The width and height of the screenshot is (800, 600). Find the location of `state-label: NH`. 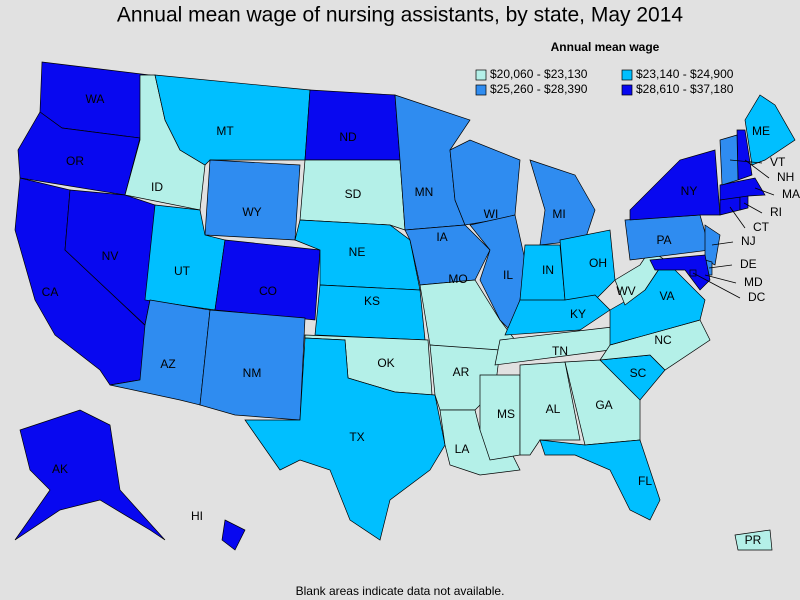

state-label: NH is located at coordinates (785, 177).